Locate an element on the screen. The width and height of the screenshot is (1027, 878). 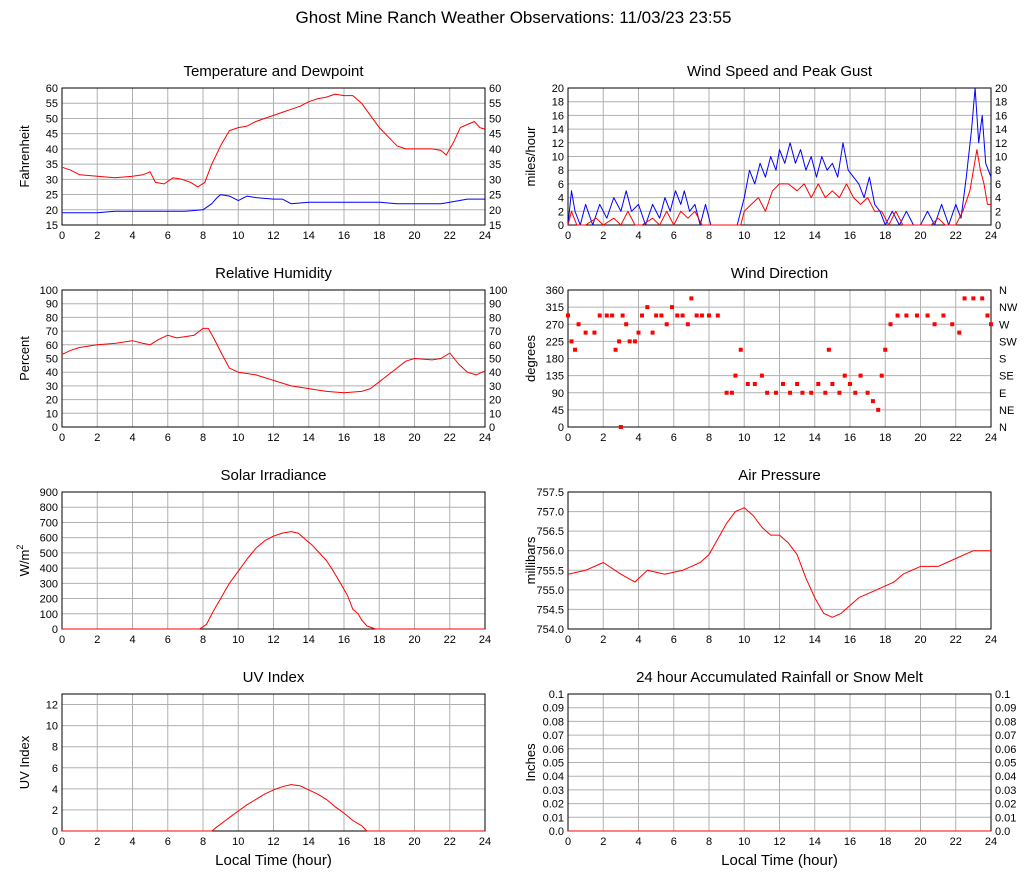
uv-ylabel: UV Index is located at coordinates (24, 762).